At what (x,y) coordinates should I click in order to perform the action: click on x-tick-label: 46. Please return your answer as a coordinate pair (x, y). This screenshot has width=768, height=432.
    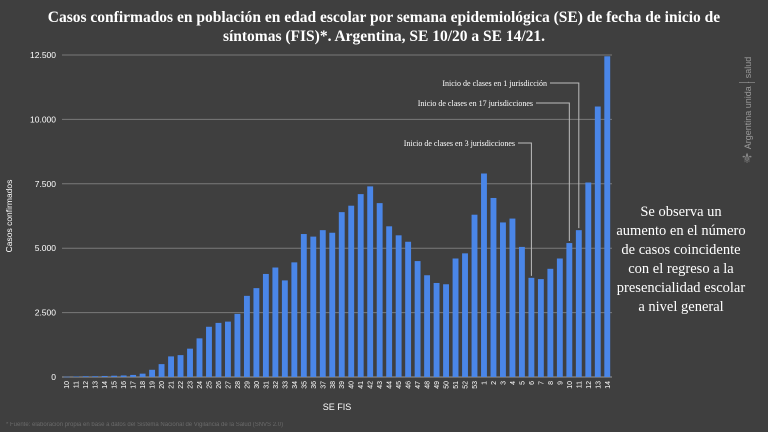
    Looking at the image, I should click on (409, 385).